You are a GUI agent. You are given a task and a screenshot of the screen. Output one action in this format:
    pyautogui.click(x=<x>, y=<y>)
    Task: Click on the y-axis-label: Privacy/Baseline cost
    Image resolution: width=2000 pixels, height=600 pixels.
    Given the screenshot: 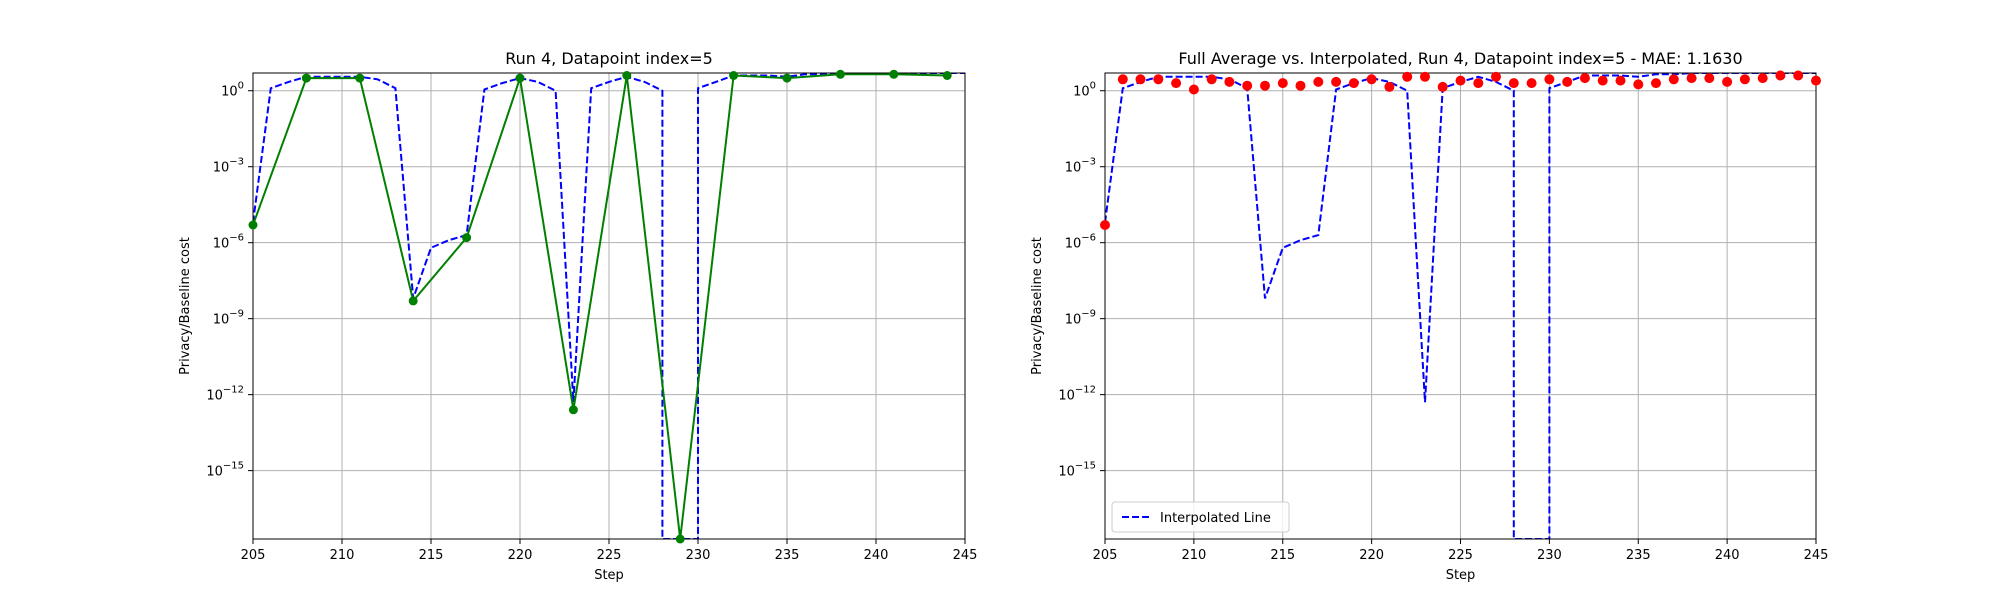 What is the action you would take?
    pyautogui.click(x=1037, y=306)
    